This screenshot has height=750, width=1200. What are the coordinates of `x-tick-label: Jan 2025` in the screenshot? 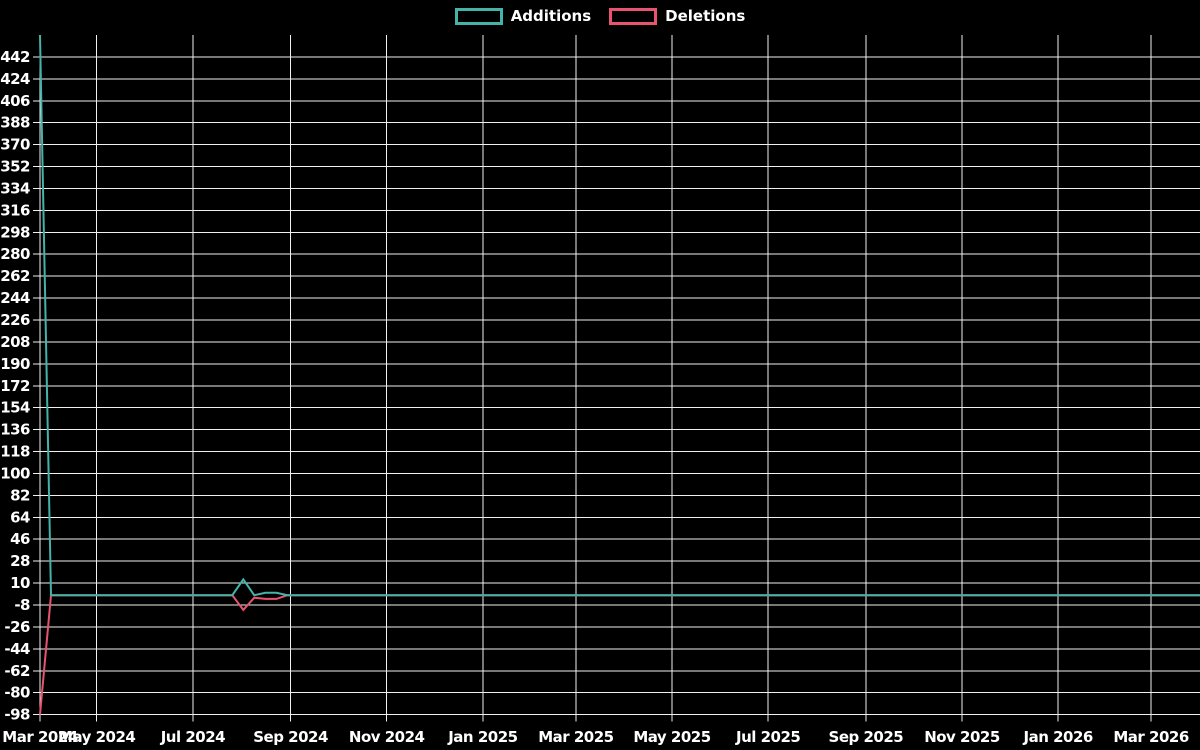 It's located at (482, 737).